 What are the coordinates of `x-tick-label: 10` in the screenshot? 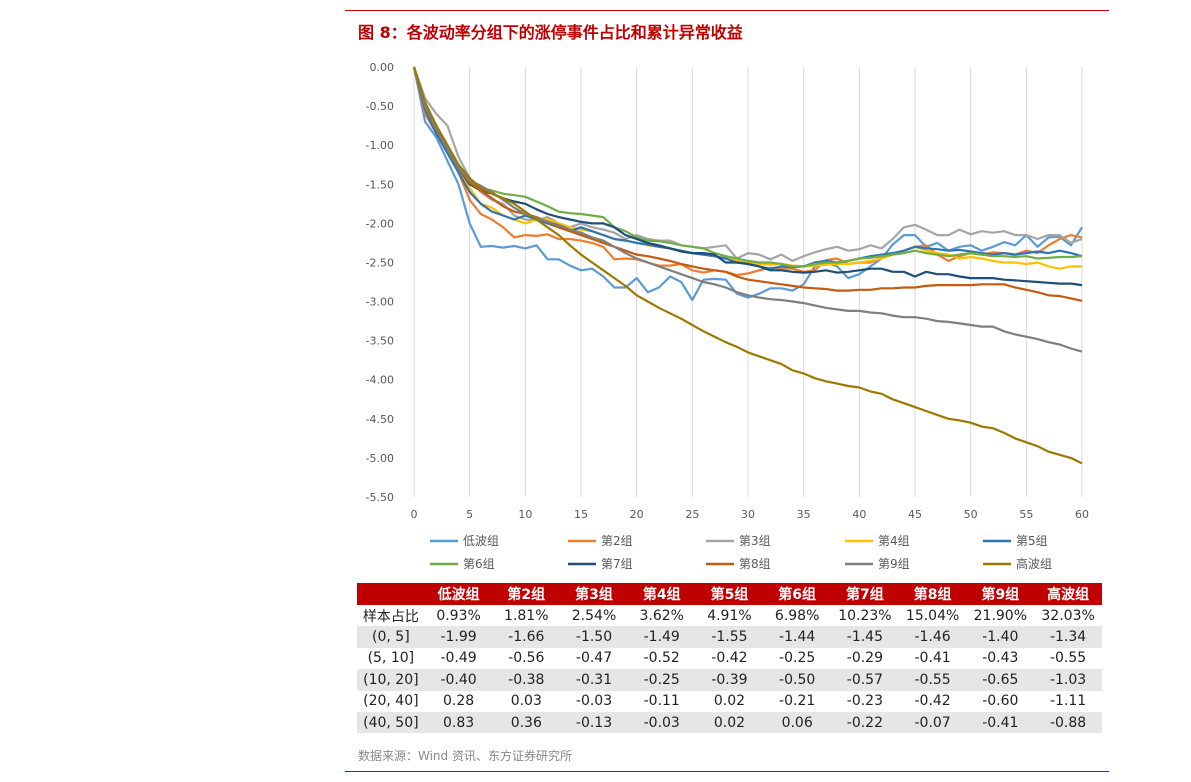 It's located at (525, 514).